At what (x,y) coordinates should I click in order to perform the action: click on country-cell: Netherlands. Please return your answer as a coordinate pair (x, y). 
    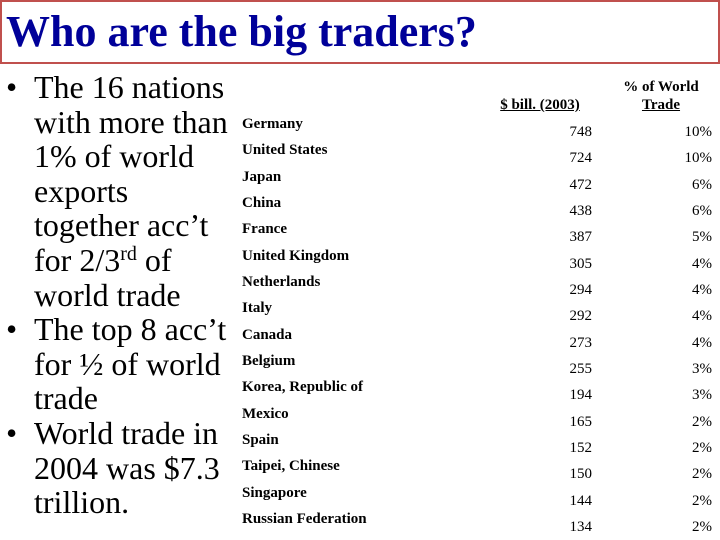
    Looking at the image, I should click on (281, 281).